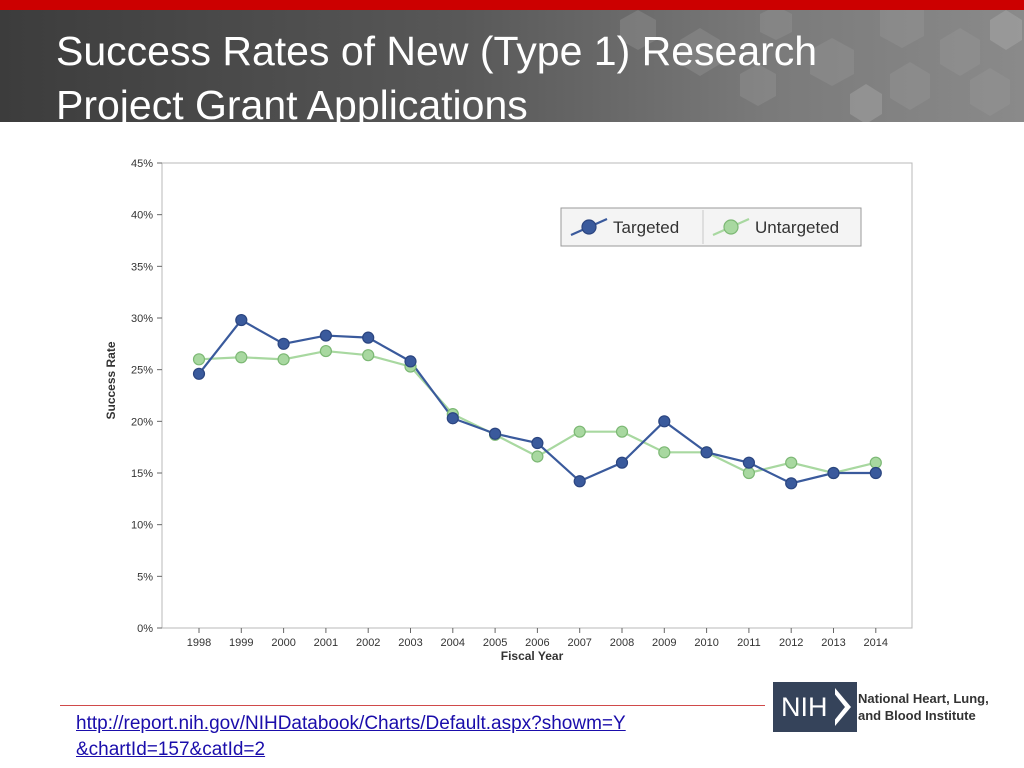 This screenshot has height=768, width=1024. What do you see at coordinates (797, 227) in the screenshot?
I see `legend-label-untargeted: Untargeted` at bounding box center [797, 227].